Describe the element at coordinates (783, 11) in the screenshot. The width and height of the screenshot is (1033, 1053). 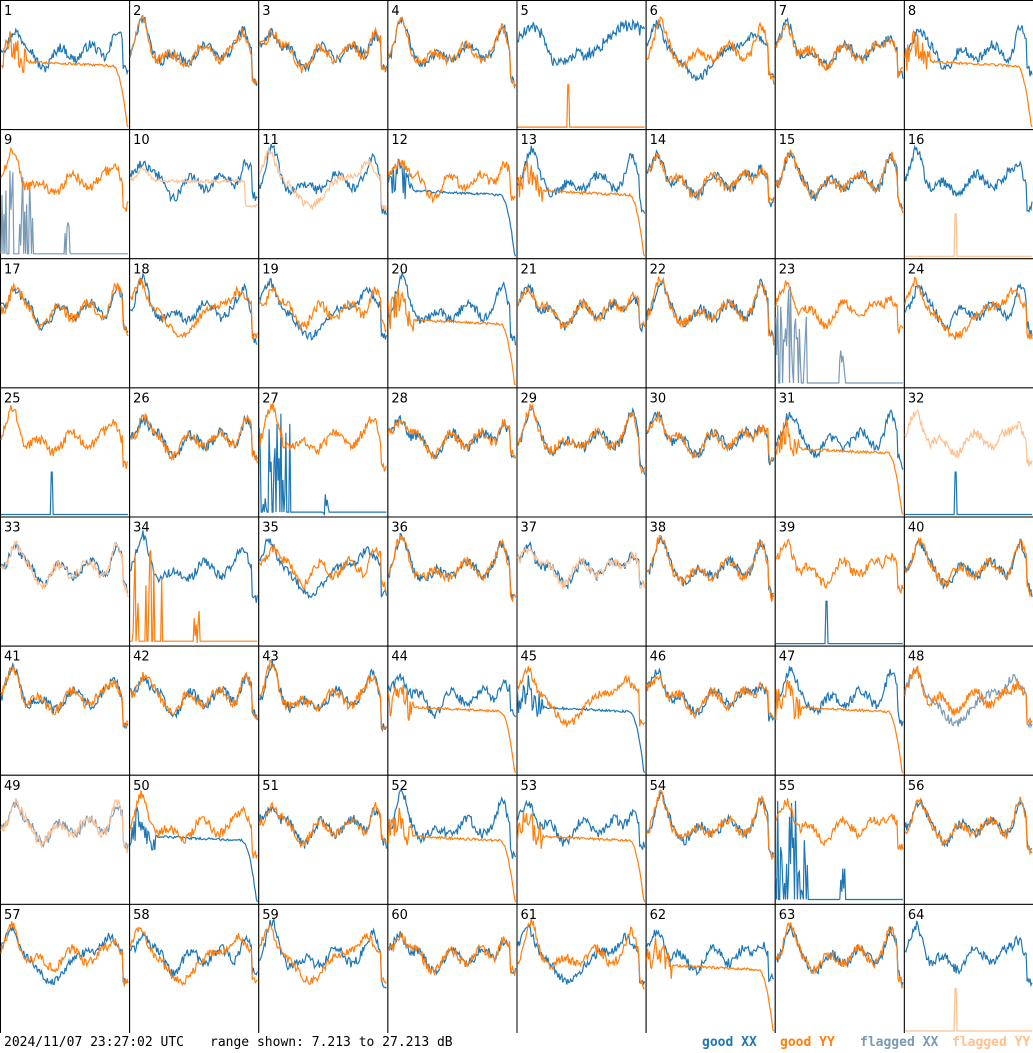
I see `panel-number: 7` at that location.